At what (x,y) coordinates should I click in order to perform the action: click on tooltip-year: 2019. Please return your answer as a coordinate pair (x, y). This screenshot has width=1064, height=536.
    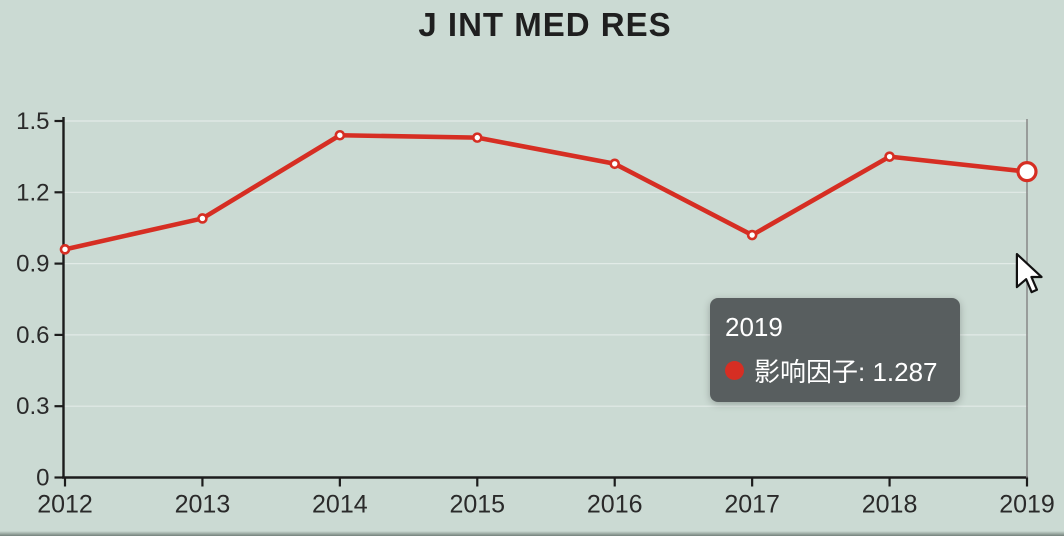
    Looking at the image, I should click on (754, 327).